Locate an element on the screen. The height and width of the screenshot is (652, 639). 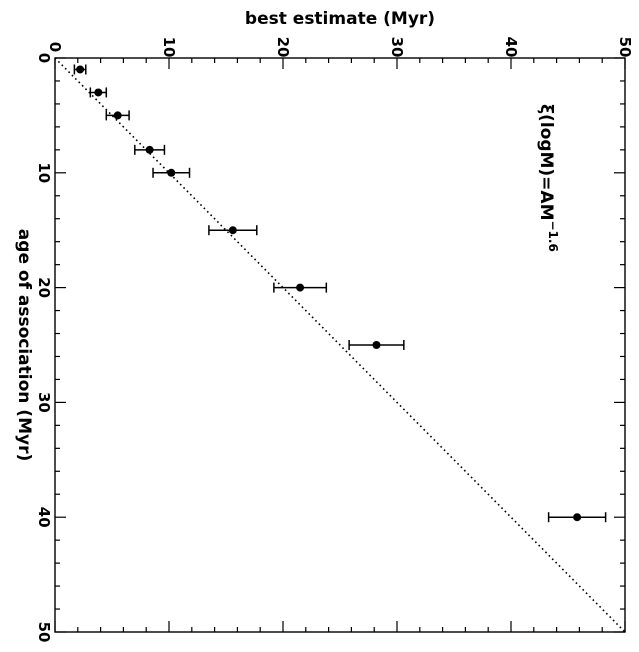
x-tick-label: 0 is located at coordinates (44, 58).